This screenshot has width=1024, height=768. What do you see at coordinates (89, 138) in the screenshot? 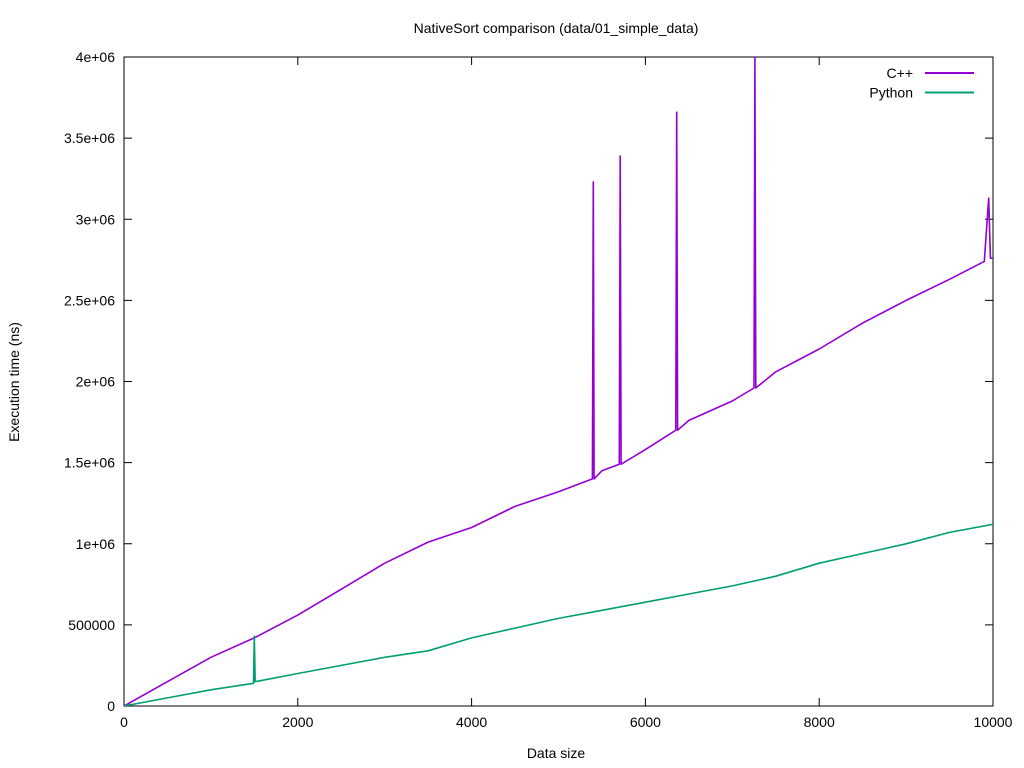
I see `y-tick-label: 3.5e+06` at bounding box center [89, 138].